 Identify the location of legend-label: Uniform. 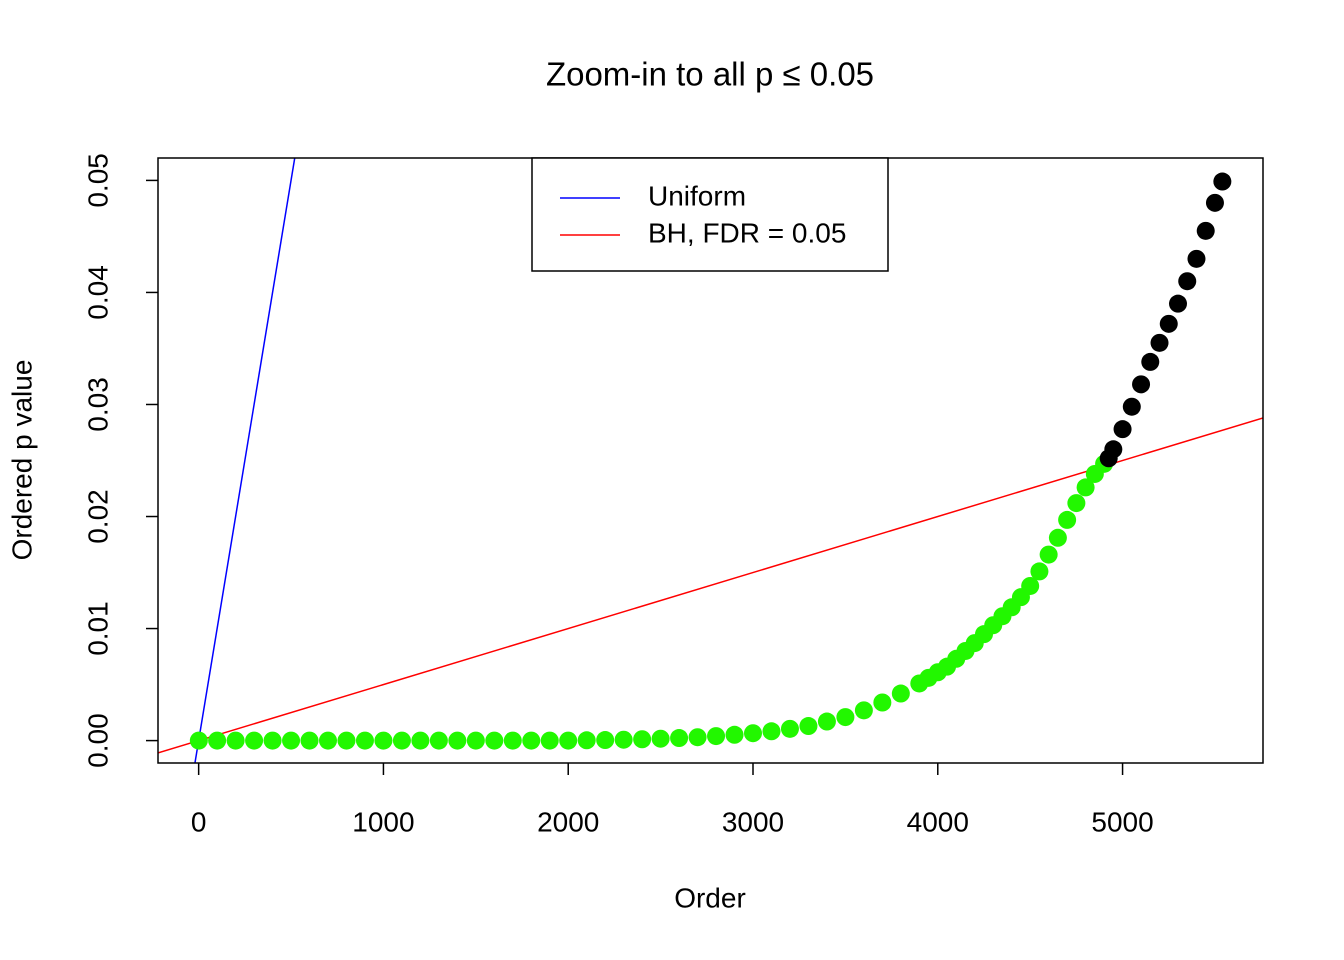
(697, 195).